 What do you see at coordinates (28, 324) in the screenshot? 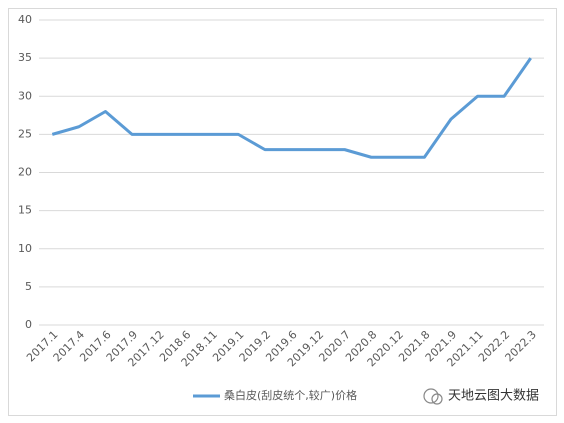
I see `y-tick-label: 0` at bounding box center [28, 324].